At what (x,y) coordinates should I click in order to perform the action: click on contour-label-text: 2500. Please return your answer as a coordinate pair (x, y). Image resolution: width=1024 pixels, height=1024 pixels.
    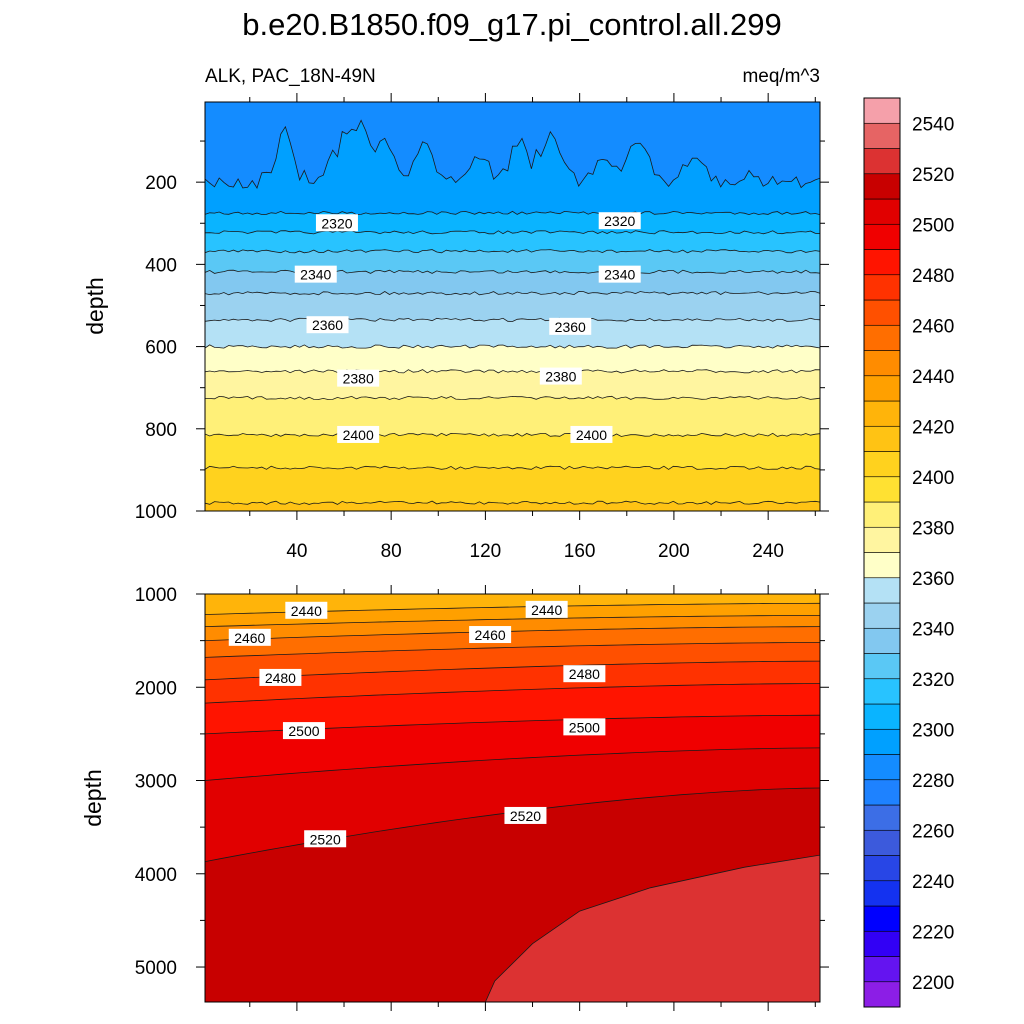
    Looking at the image, I should click on (584, 727).